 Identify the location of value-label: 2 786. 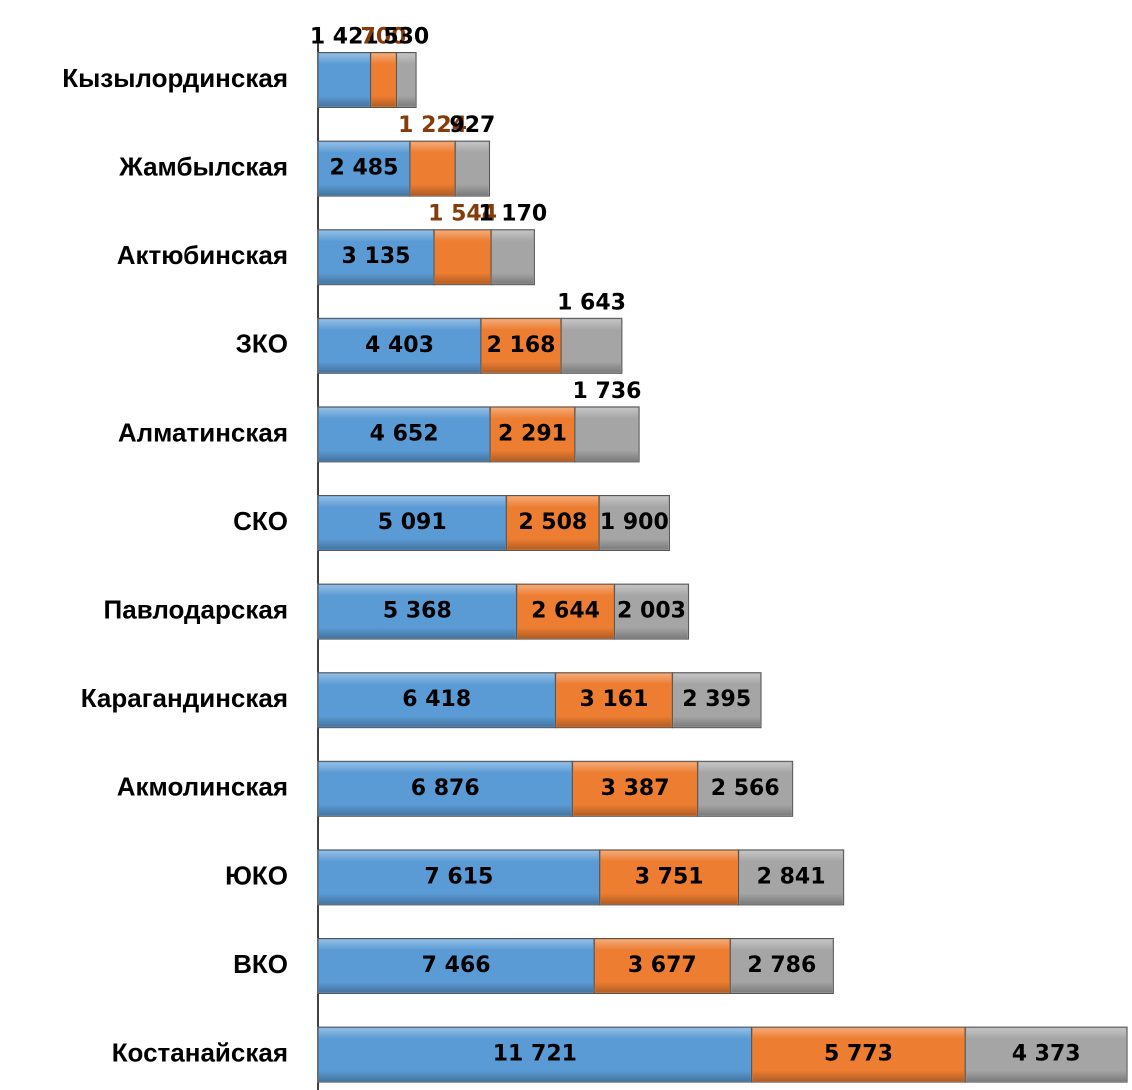
(781, 965).